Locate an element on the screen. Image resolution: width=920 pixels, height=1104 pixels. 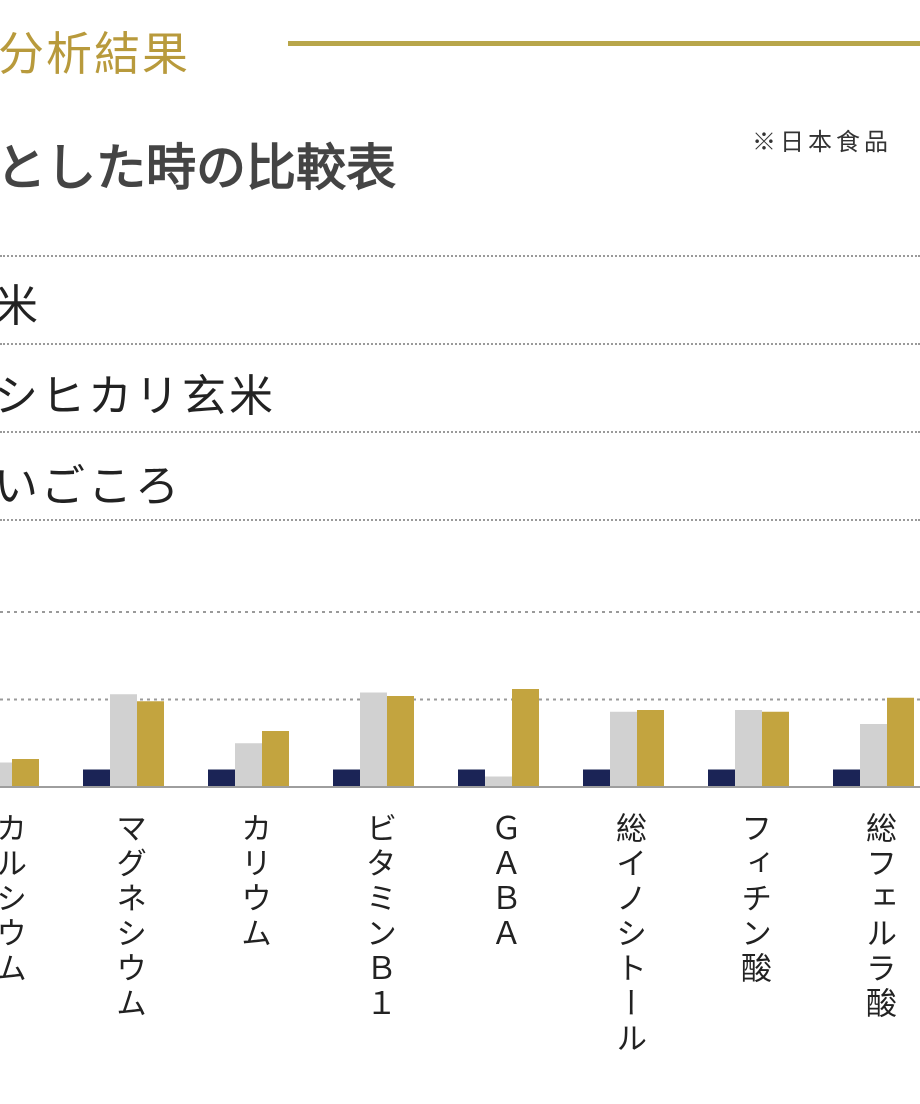
legend-label-series-2: シヒカリ玄米 is located at coordinates (138, 396).